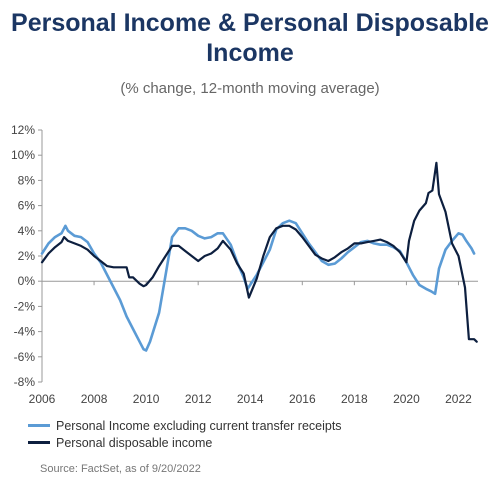 Image resolution: width=500 pixels, height=493 pixels. I want to click on x-tick-label: 2014, so click(250, 399).